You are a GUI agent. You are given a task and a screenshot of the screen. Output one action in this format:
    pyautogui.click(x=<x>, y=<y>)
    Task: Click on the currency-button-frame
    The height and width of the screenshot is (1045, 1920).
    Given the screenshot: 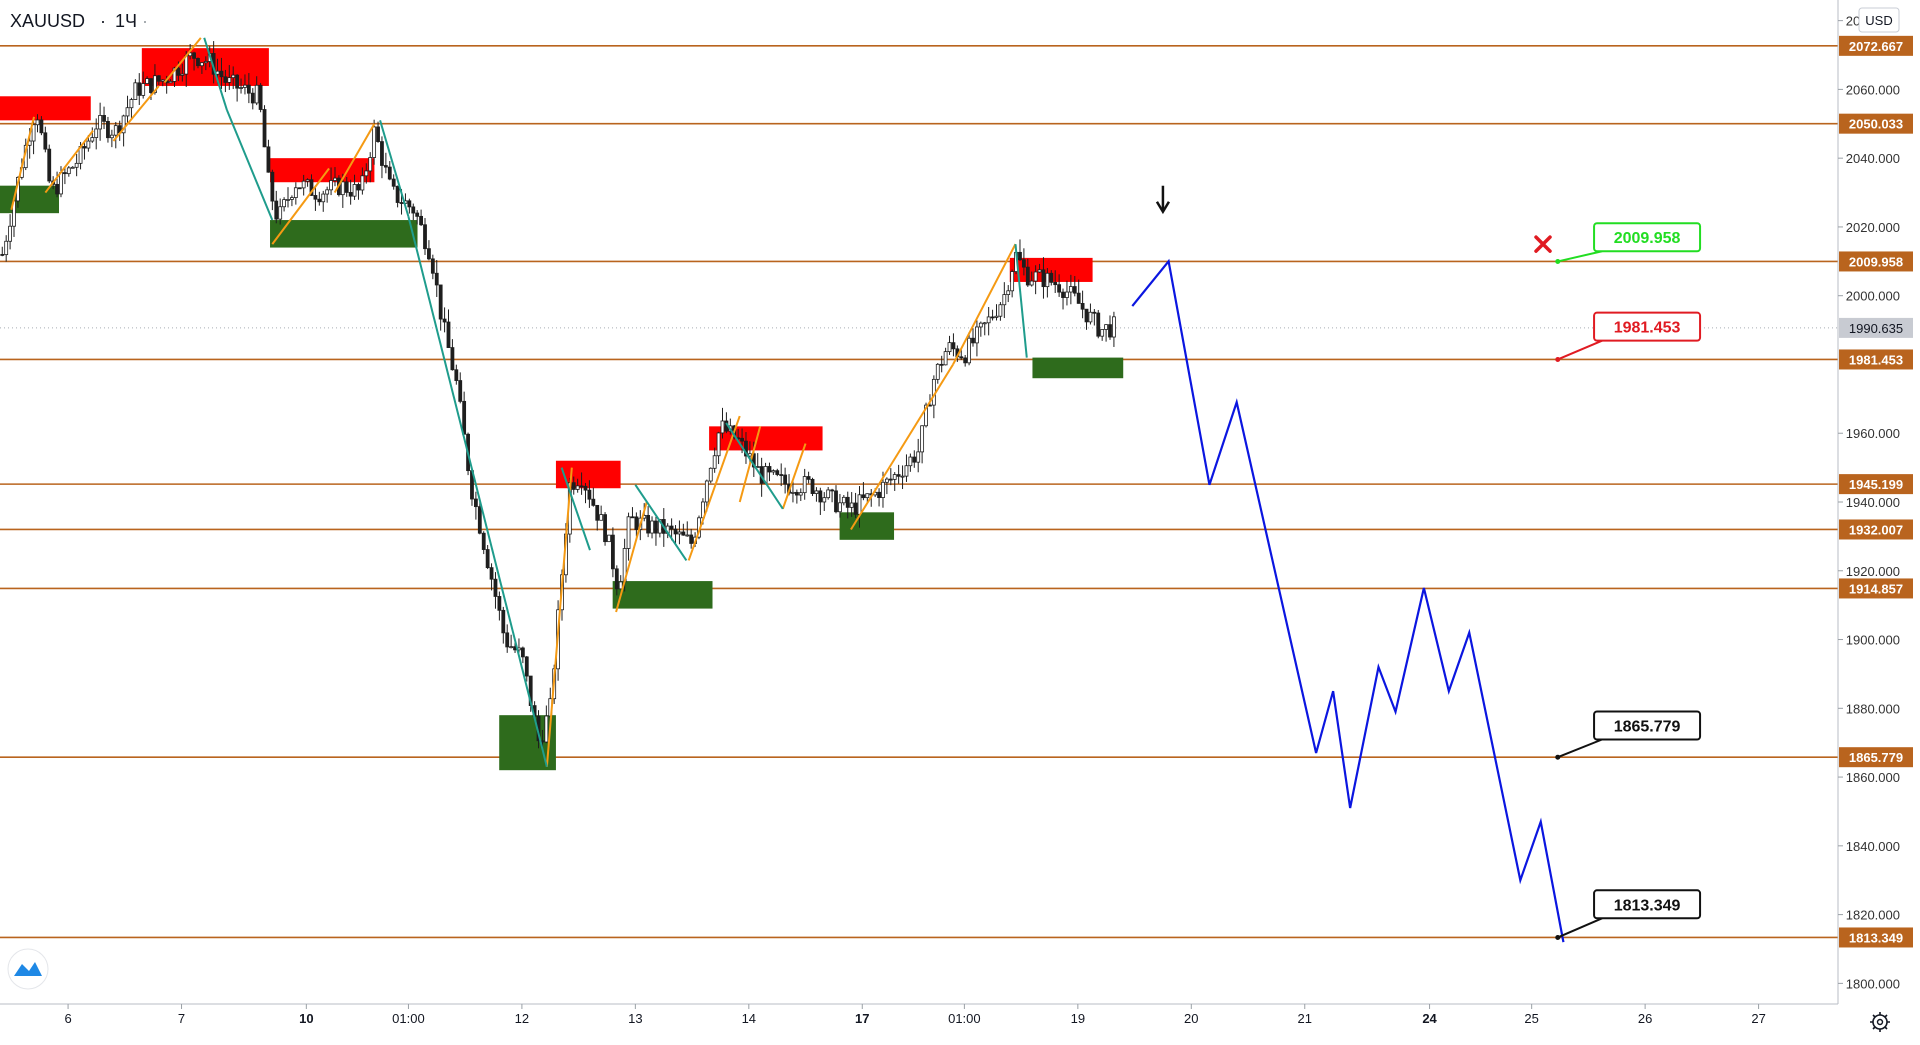 What is the action you would take?
    pyautogui.click(x=1879, y=20)
    